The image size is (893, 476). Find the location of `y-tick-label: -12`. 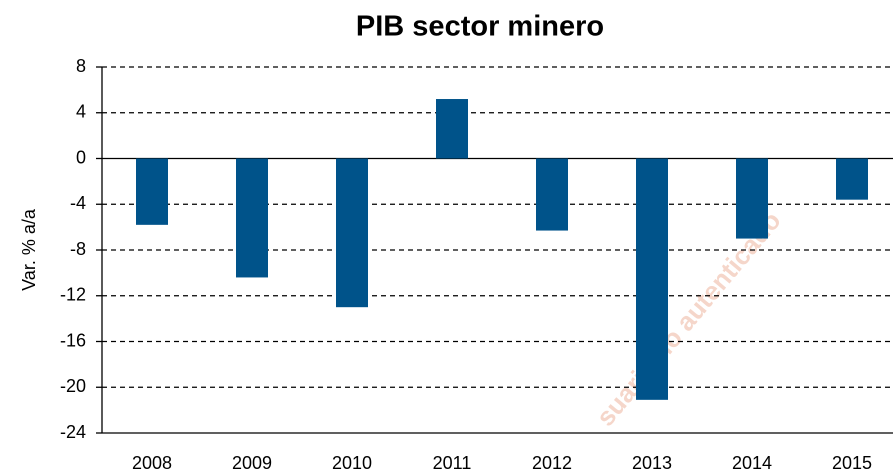

y-tick-label: -12 is located at coordinates (73, 295).